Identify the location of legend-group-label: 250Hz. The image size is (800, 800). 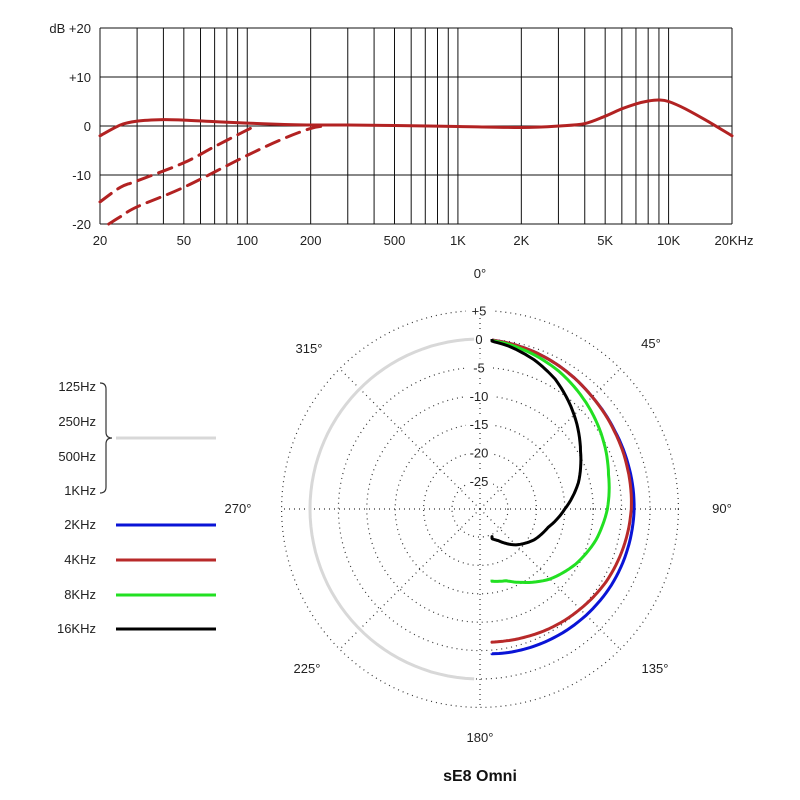
(77, 421).